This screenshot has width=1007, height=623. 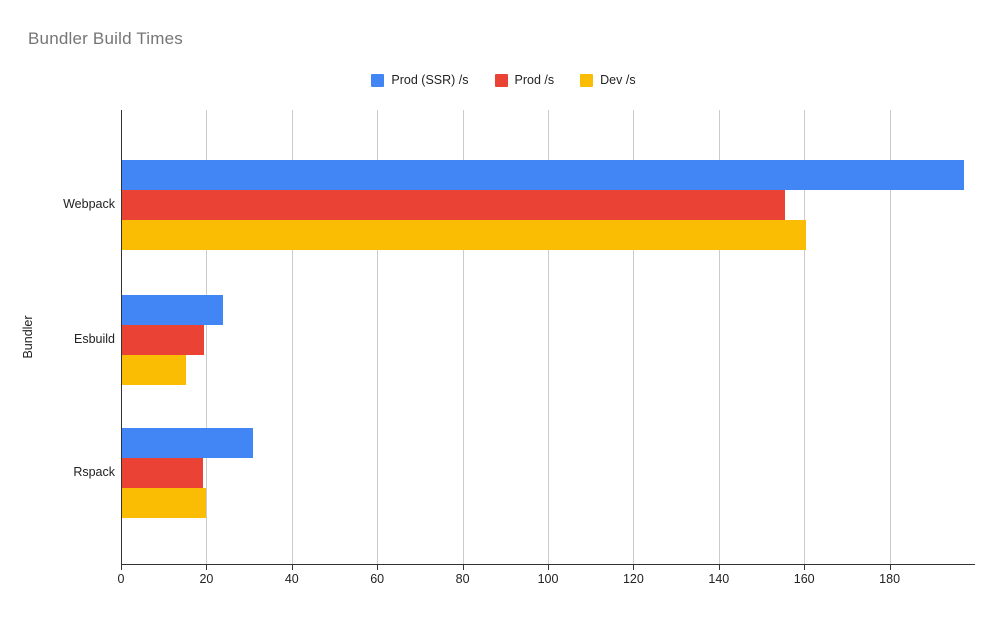 I want to click on x-axis-tick-label: 60, so click(x=377, y=579).